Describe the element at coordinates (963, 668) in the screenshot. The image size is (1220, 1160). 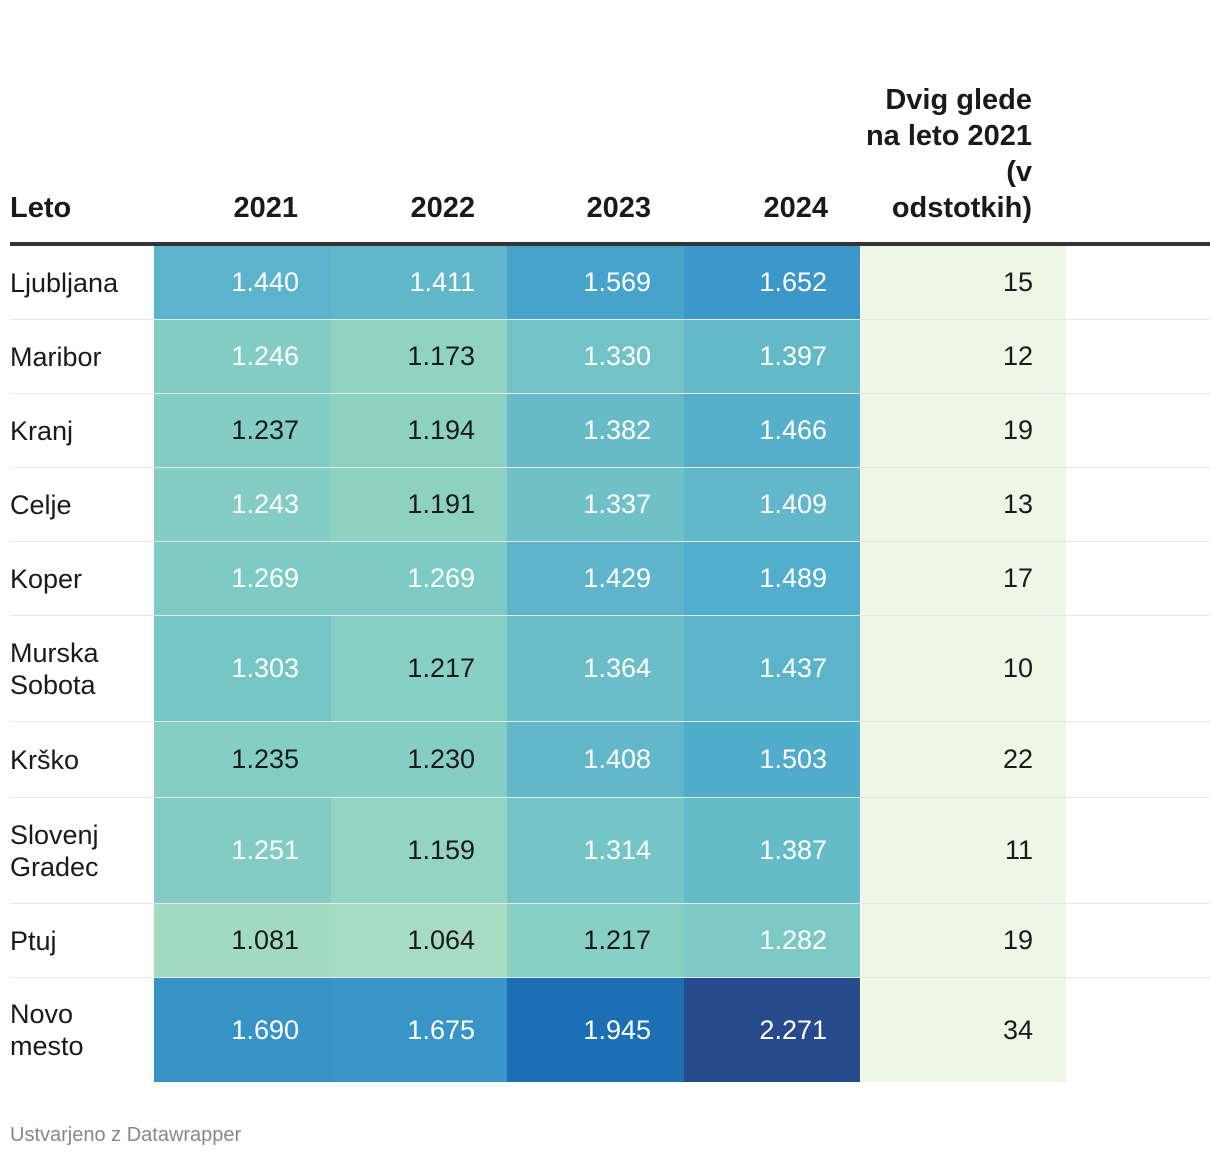
I see `change-cell: 10` at that location.